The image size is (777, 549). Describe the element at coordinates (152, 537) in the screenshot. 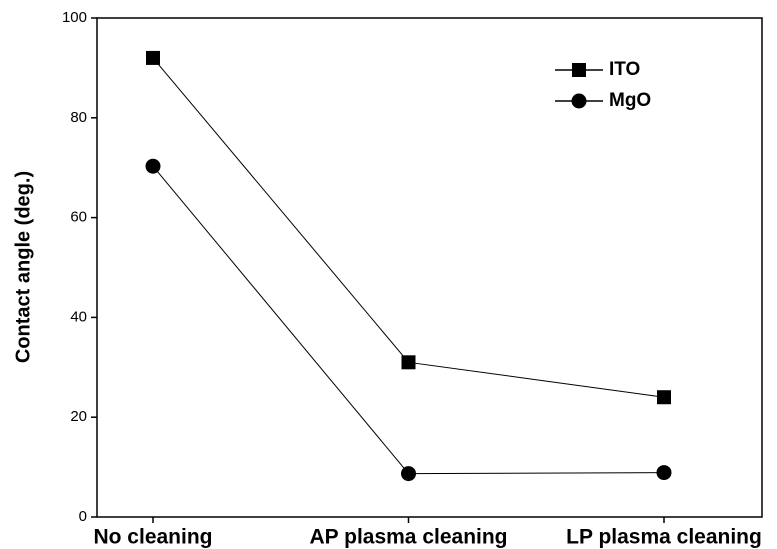

I see `x-tick-label: No cleaning` at that location.